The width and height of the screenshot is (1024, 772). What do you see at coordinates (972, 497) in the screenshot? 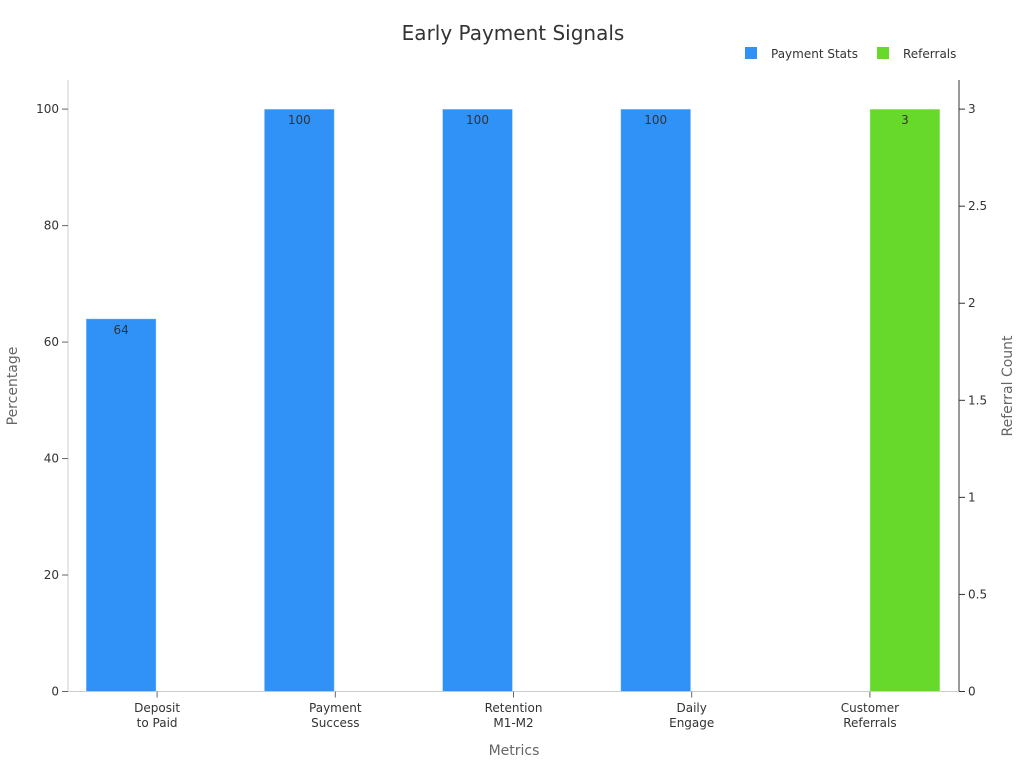
I see `y2-tick-label: 1` at bounding box center [972, 497].